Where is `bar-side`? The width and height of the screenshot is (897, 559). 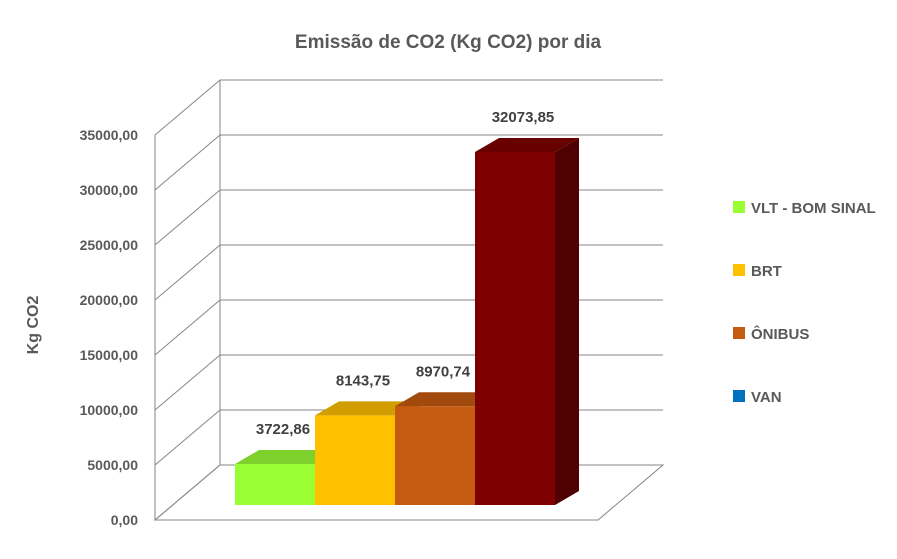
bar-side is located at coordinates (567, 321).